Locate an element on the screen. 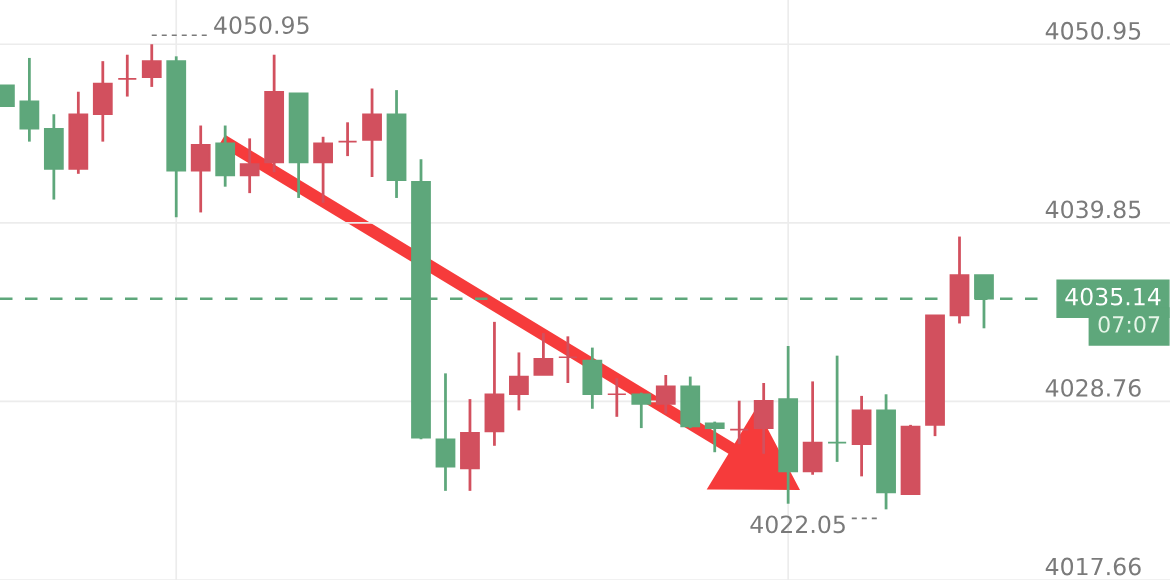  y-tick-label: 4039.85 is located at coordinates (1093, 209).